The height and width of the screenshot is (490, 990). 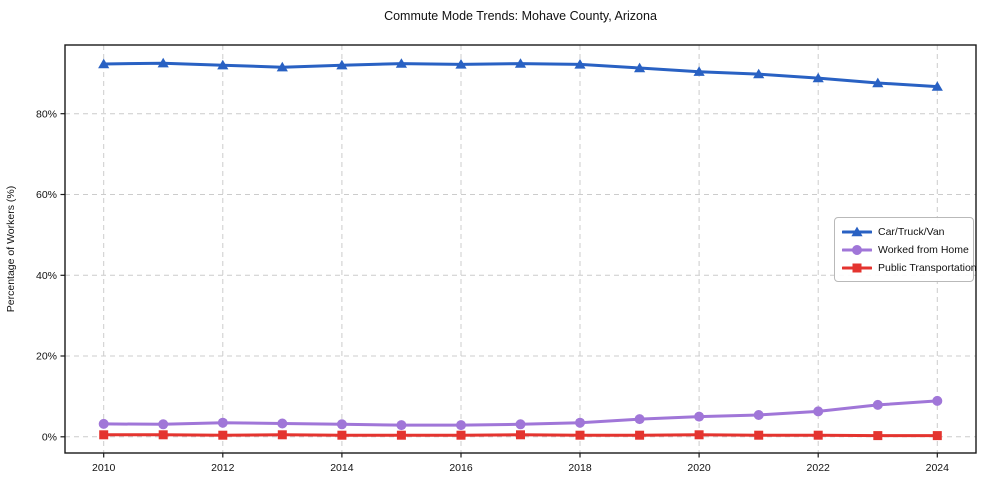 I want to click on svg-text: Percentage of Workers (%), so click(x=11, y=249).